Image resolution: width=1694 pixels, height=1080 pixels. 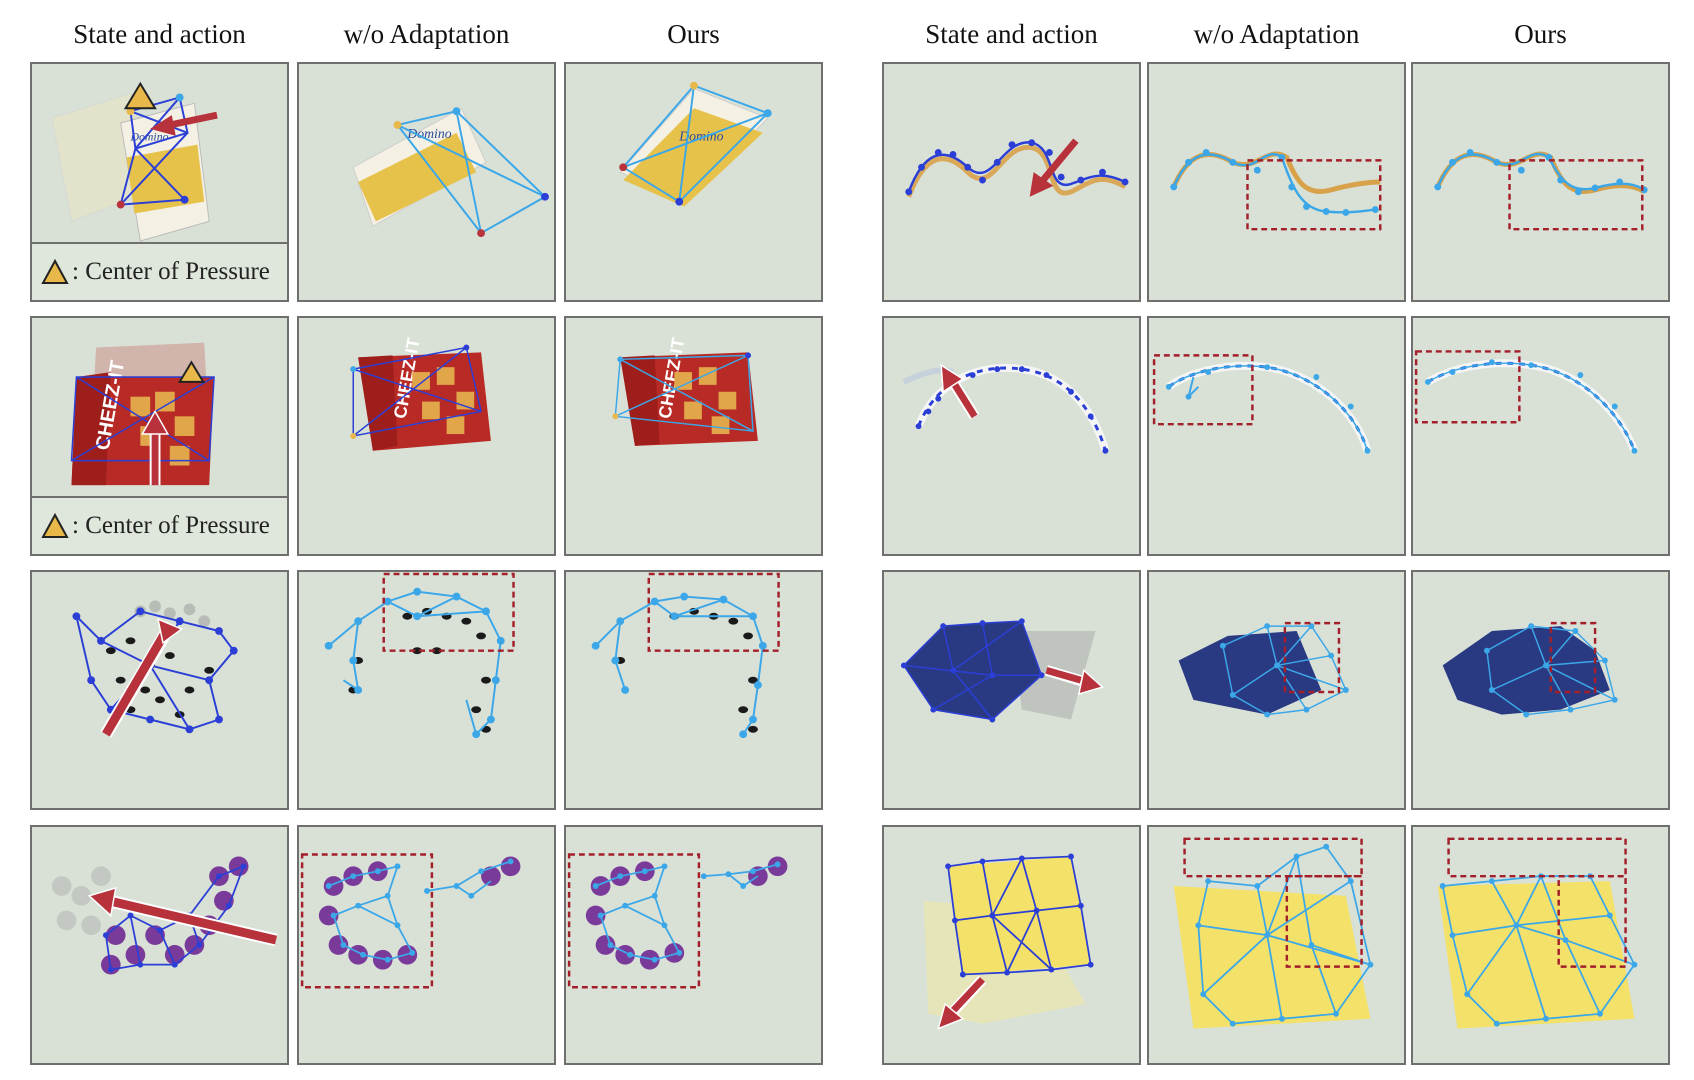 I want to click on panel-striped-rope-wo-adaptation, so click(x=1276, y=436).